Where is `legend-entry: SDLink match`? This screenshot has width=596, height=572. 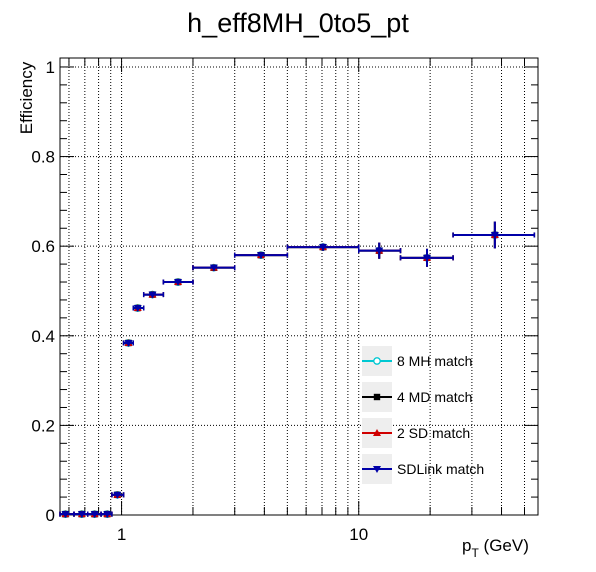 legend-entry: SDLink match is located at coordinates (423, 469).